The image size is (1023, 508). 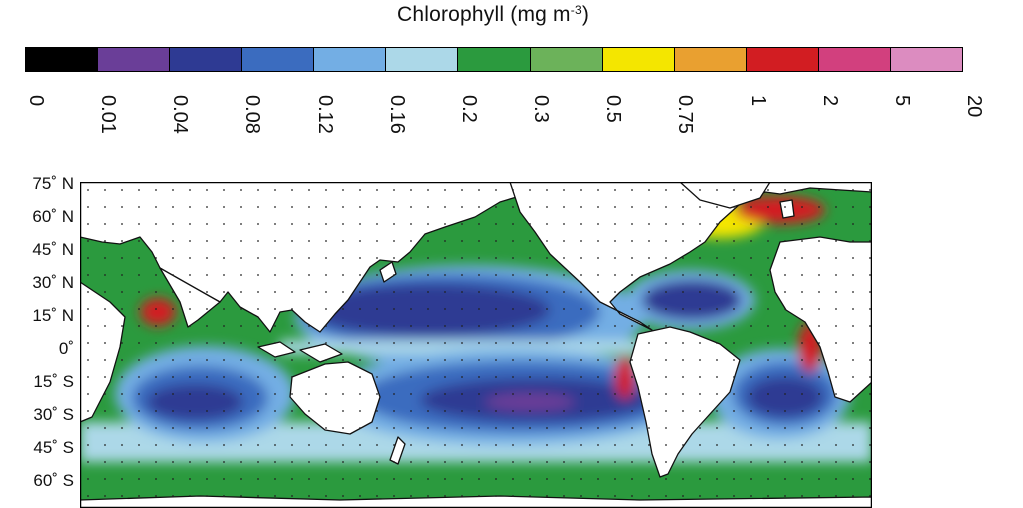 I want to click on latitude-label: 0˚, so click(x=66, y=348).